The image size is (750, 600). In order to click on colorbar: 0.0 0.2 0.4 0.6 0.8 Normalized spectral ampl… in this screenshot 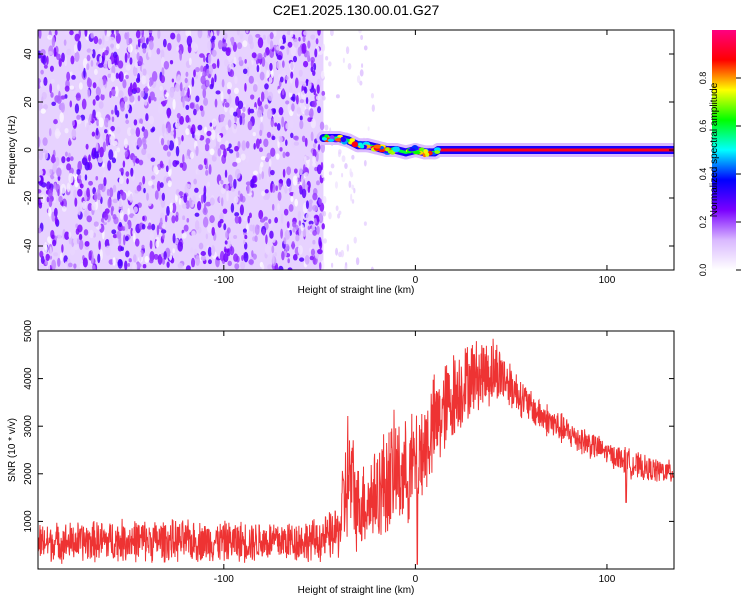, I will do `click(719, 153)`.